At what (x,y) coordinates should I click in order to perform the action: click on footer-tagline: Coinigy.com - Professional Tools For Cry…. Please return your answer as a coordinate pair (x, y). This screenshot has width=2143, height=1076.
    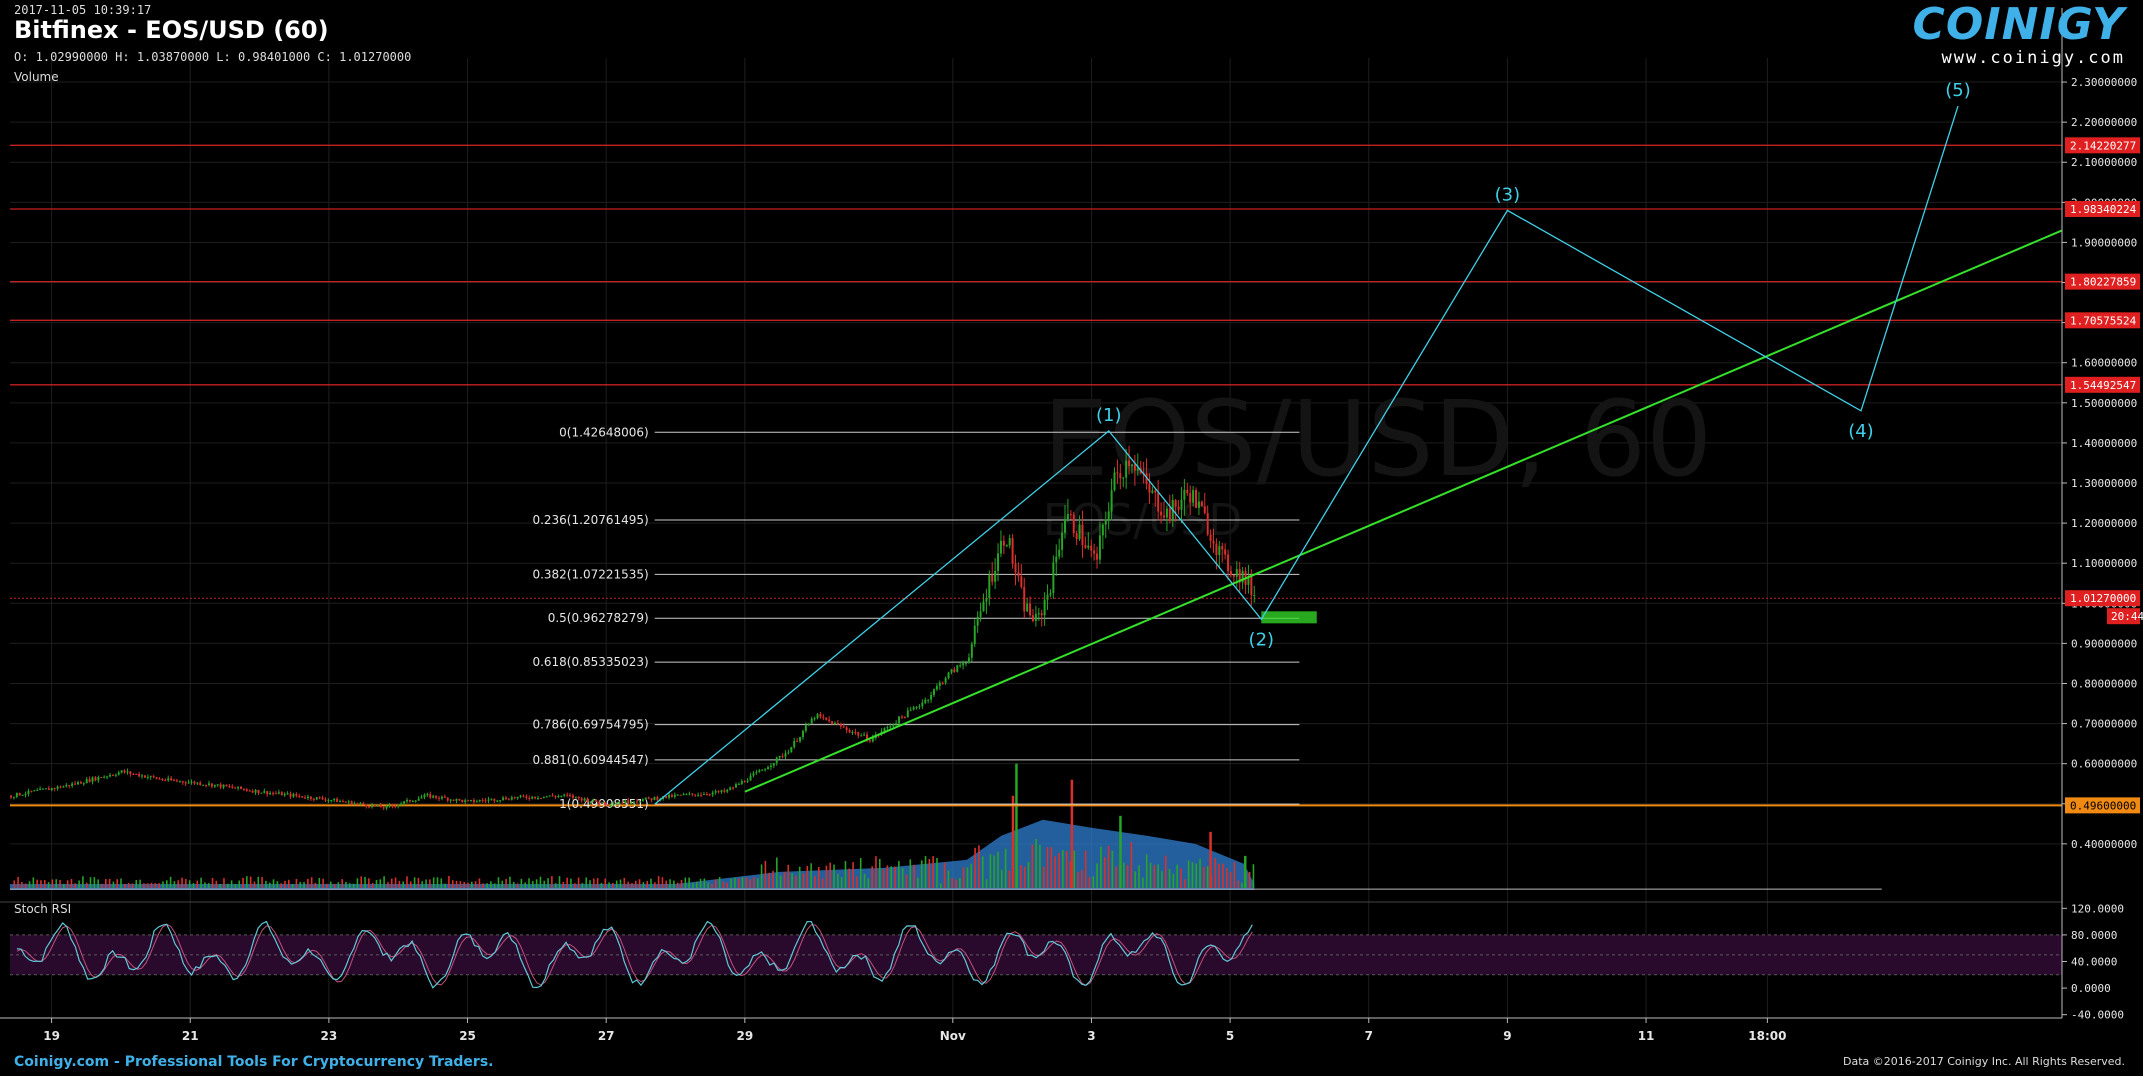
    Looking at the image, I should click on (254, 1062).